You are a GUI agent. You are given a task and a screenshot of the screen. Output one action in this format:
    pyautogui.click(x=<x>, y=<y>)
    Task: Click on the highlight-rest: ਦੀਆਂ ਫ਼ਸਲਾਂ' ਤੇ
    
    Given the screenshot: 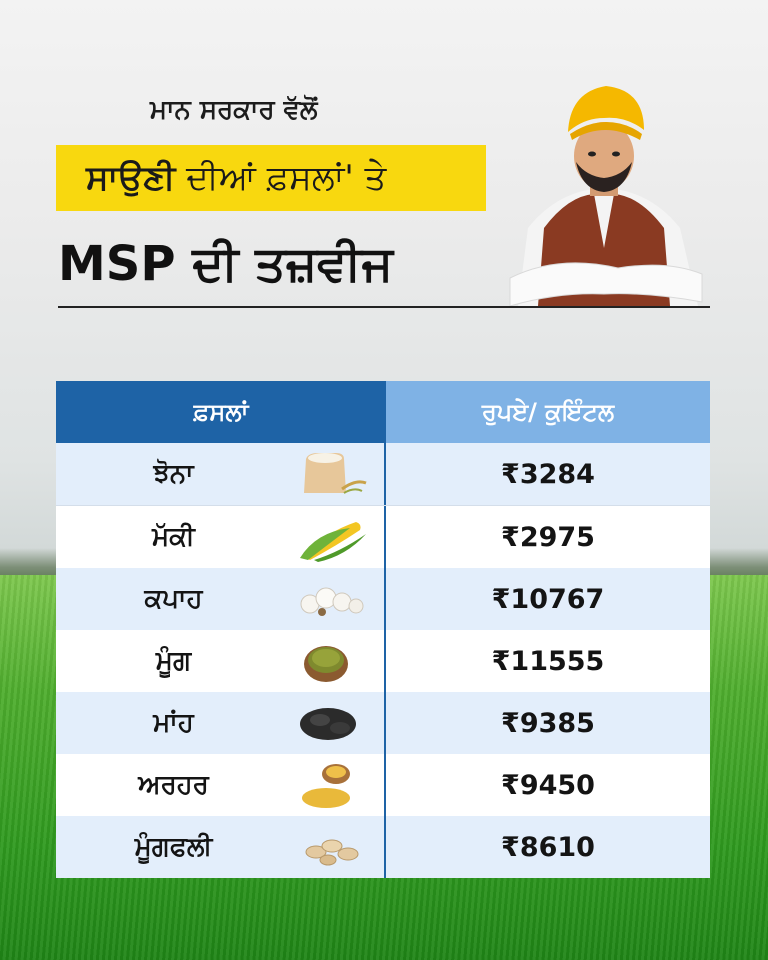 What is the action you would take?
    pyautogui.click(x=281, y=178)
    